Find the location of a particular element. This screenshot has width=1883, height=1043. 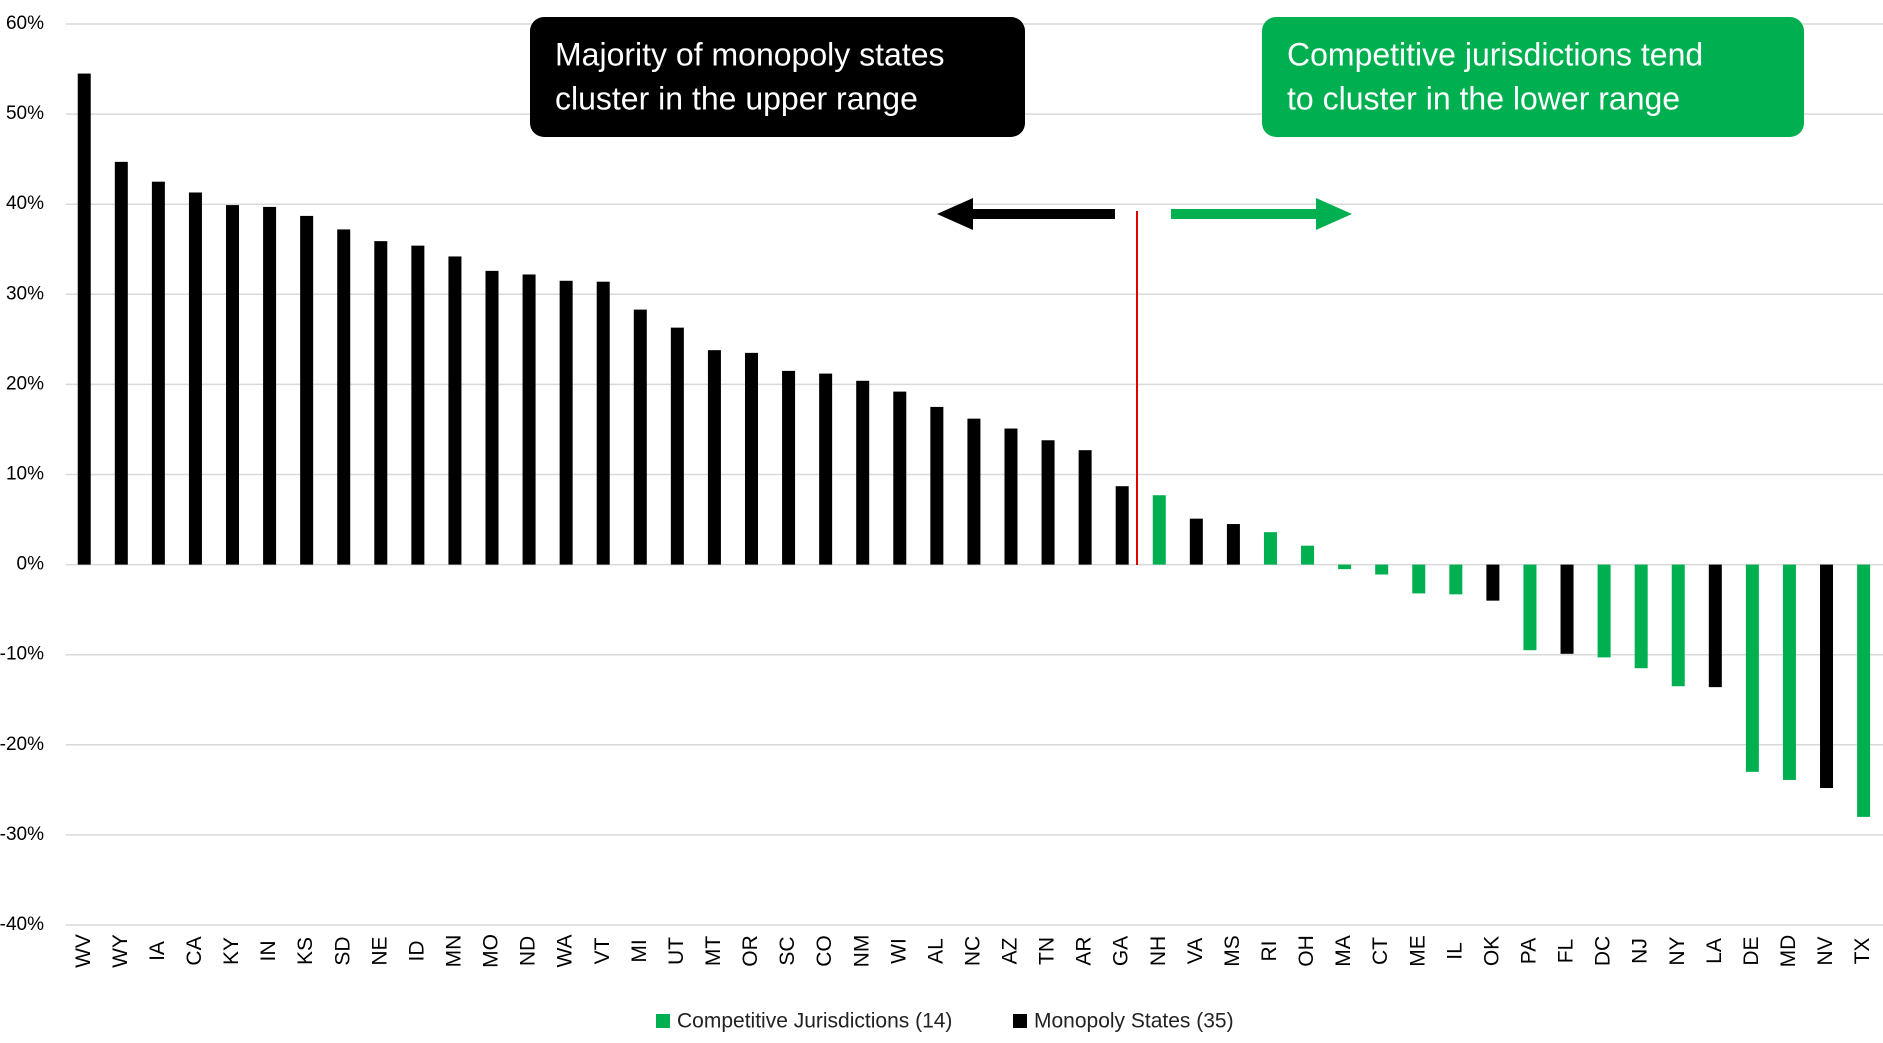

x-tick-label: KS is located at coordinates (305, 951).